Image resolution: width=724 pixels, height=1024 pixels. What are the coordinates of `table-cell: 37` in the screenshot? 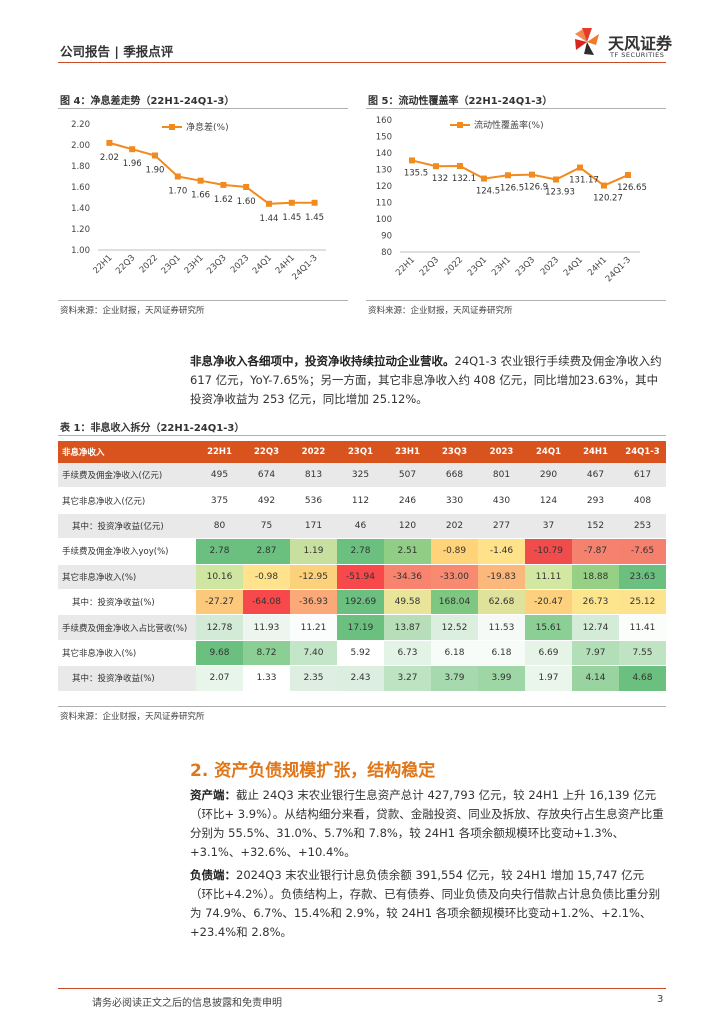 It's located at (548, 526).